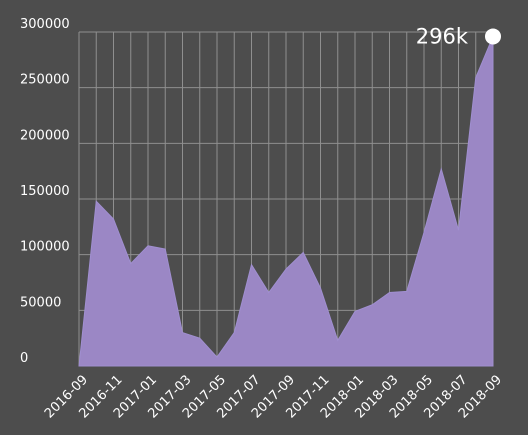 The height and width of the screenshot is (435, 528). Describe the element at coordinates (45, 24) in the screenshot. I see `y-tick-label: 300000` at that location.